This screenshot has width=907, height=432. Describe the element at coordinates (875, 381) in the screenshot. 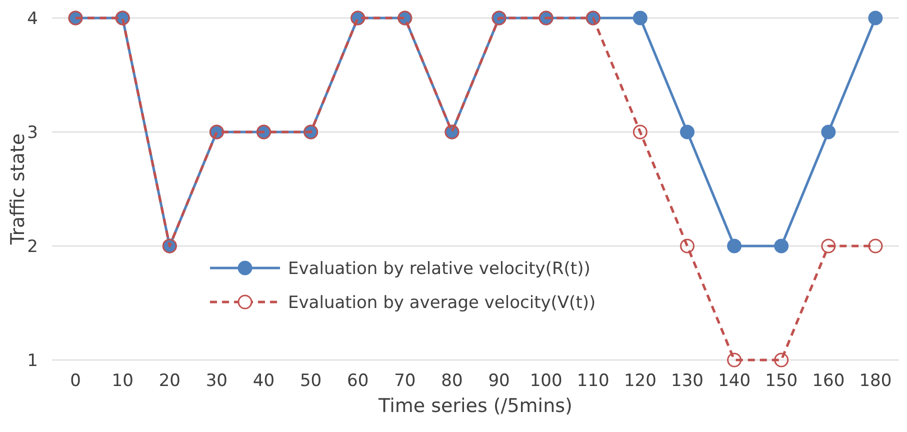

I see `x-tick-label: 180` at that location.